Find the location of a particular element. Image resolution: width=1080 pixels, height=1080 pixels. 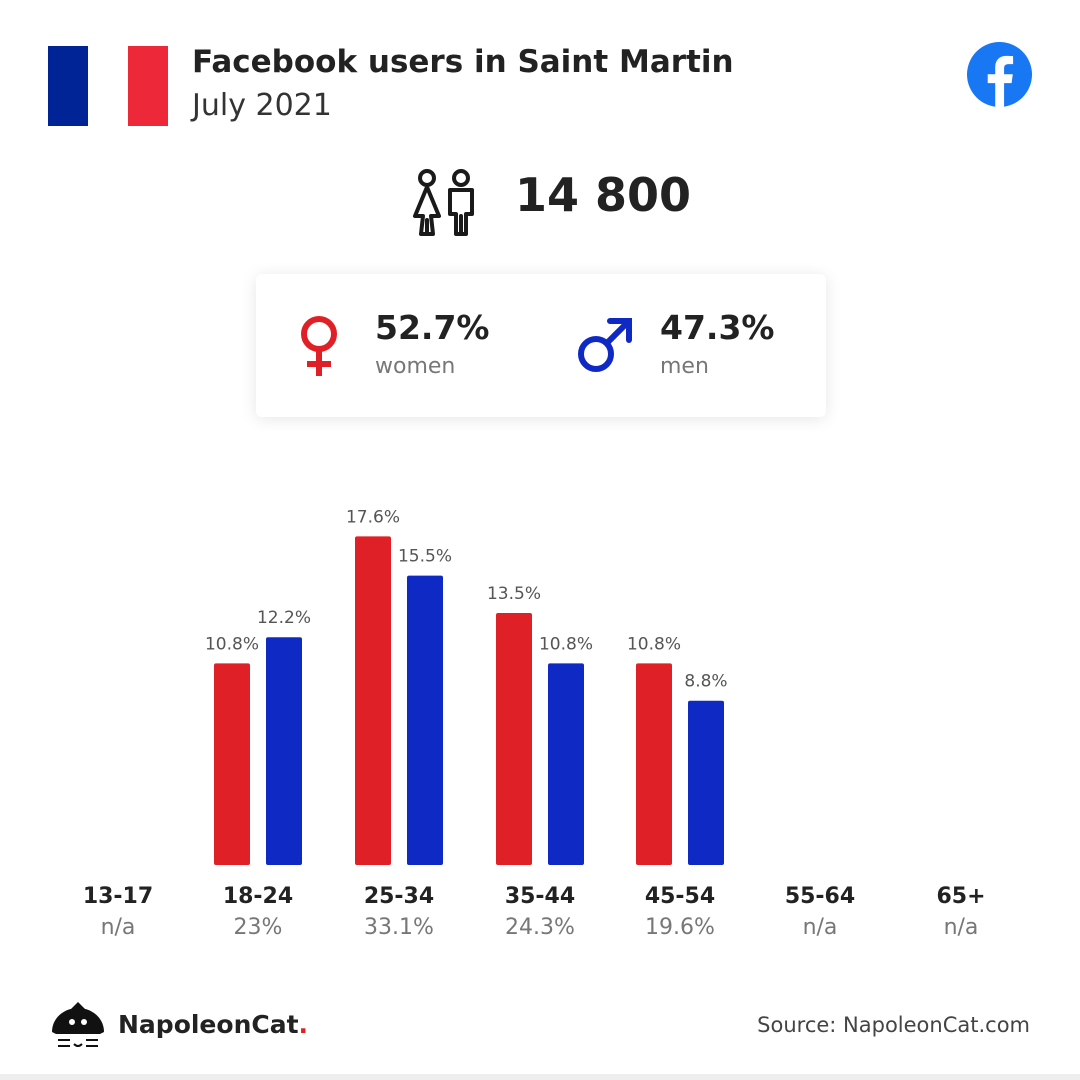

women-percent: 52.7% is located at coordinates (432, 327).